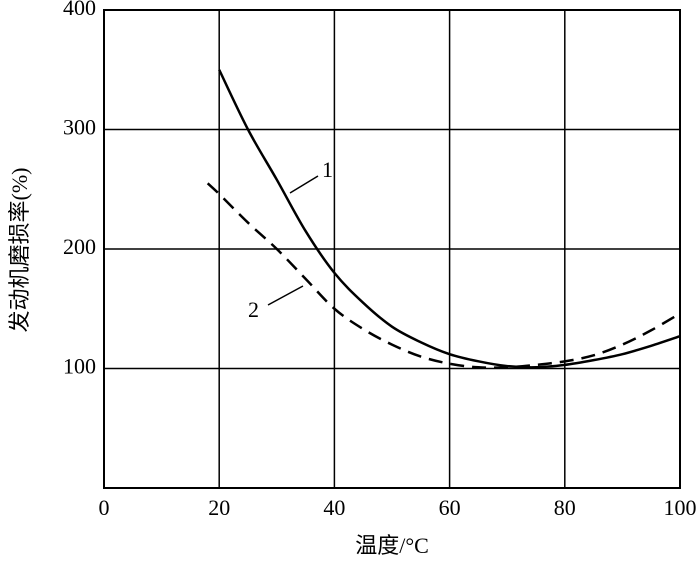 The height and width of the screenshot is (563, 698). Describe the element at coordinates (334, 507) in the screenshot. I see `x-tick-label: 40` at that location.